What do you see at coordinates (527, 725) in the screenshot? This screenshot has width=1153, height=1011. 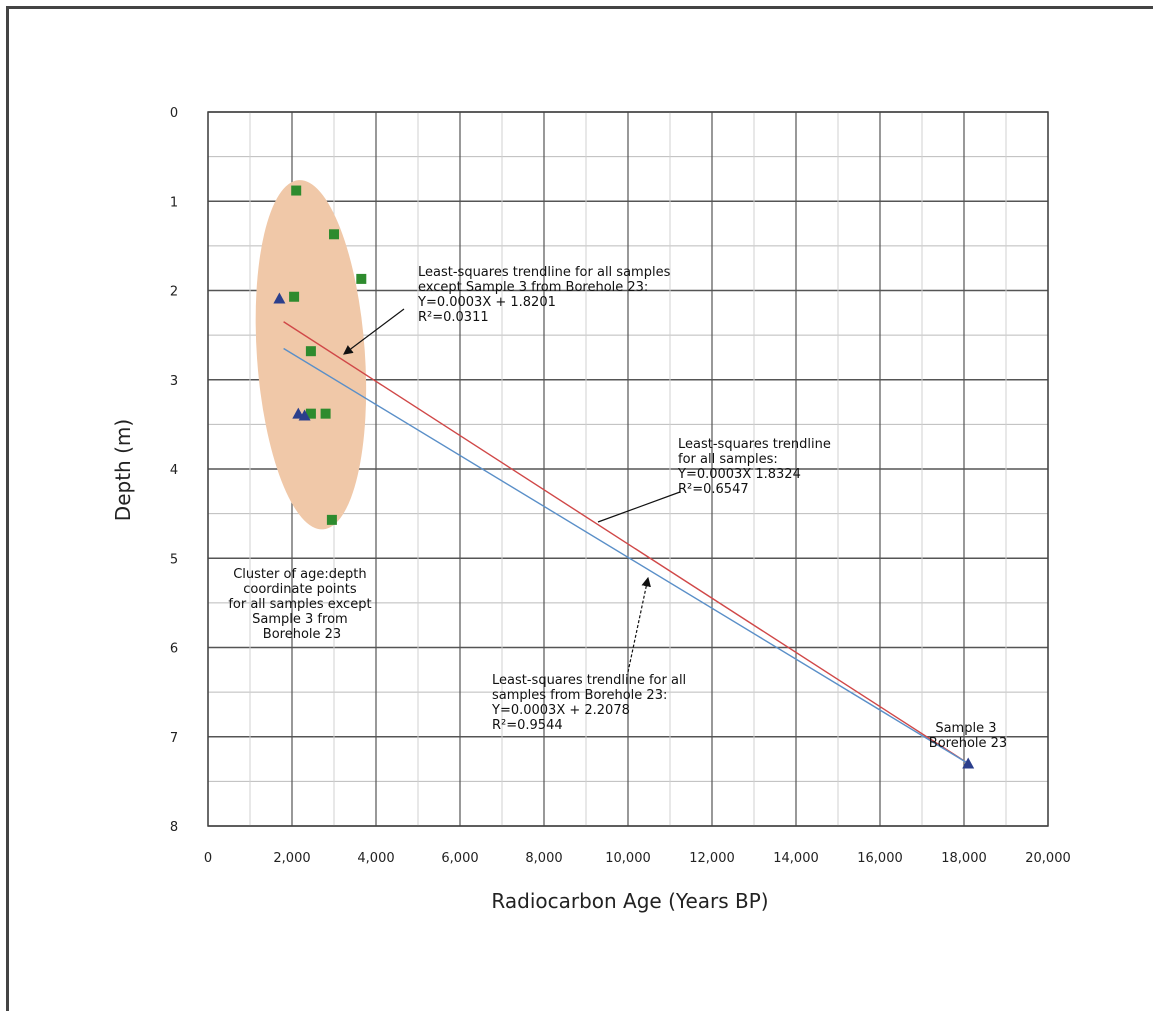 I see `annotation-line: R²=0.9544` at bounding box center [527, 725].